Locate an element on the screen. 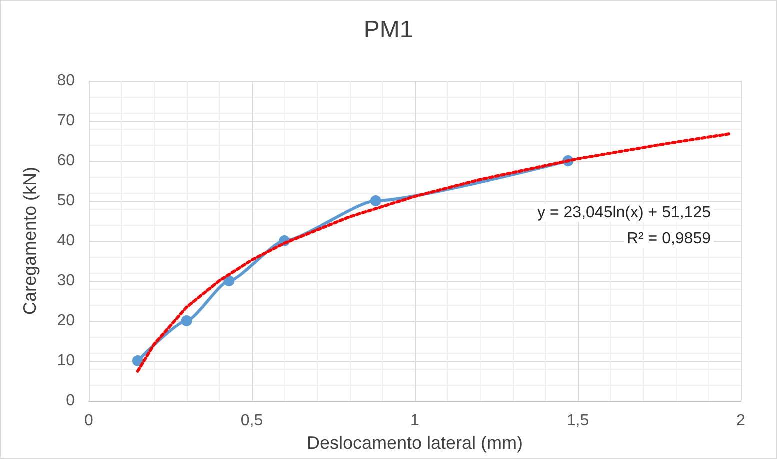 This screenshot has width=777, height=459. y-tick-label: 40 is located at coordinates (66, 241).